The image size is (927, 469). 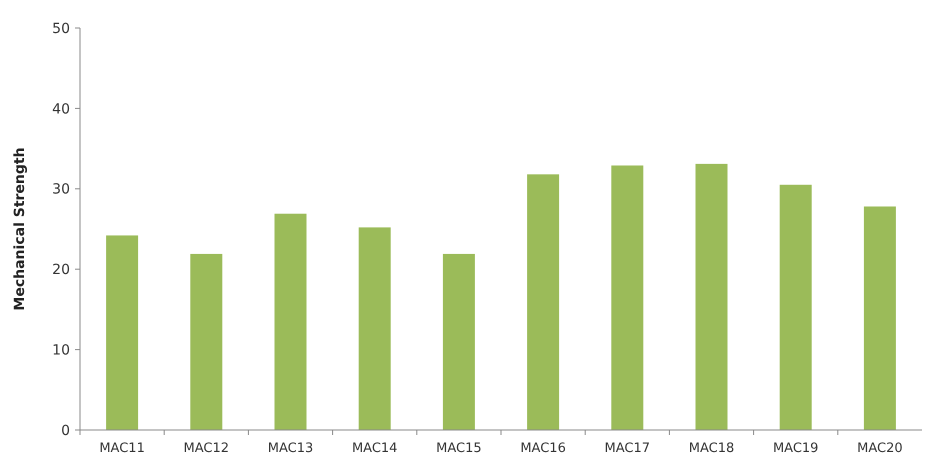 What do you see at coordinates (880, 448) in the screenshot?
I see `x-tick-label: MAC20` at bounding box center [880, 448].